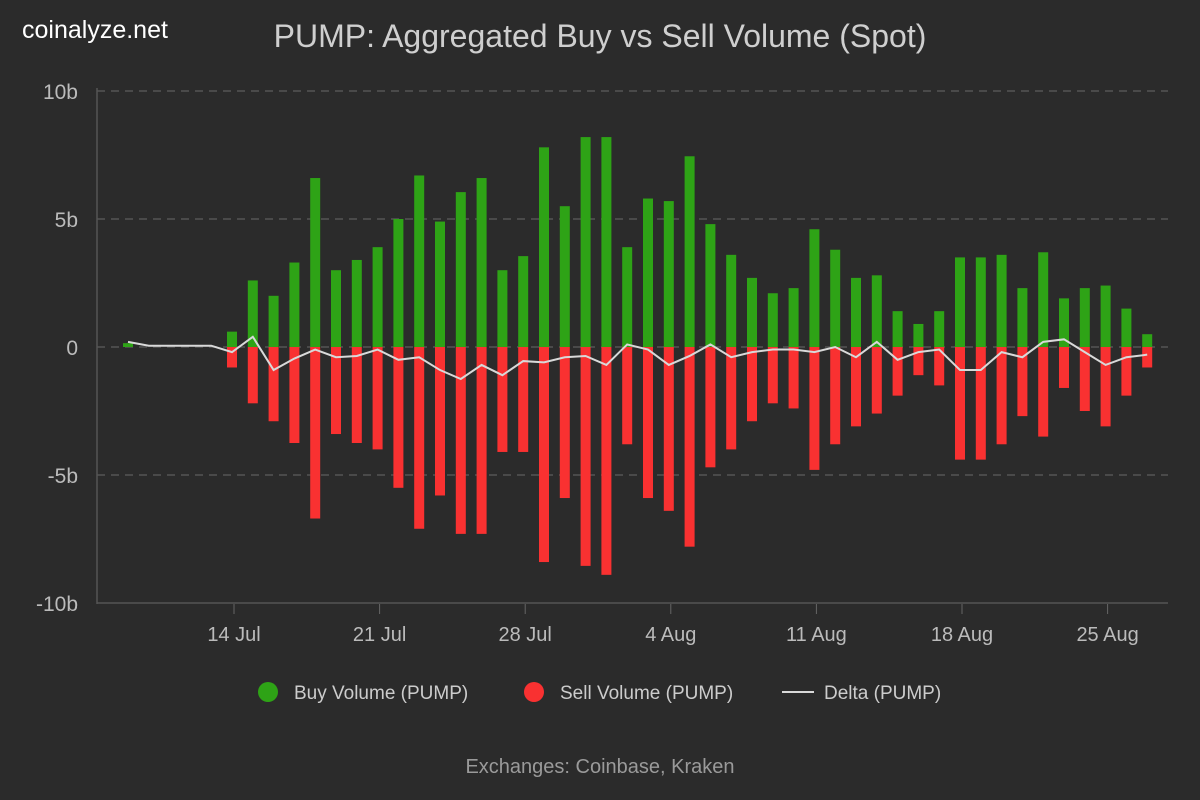  What do you see at coordinates (95, 30) in the screenshot?
I see `brand-logo: coinalyze.net` at bounding box center [95, 30].